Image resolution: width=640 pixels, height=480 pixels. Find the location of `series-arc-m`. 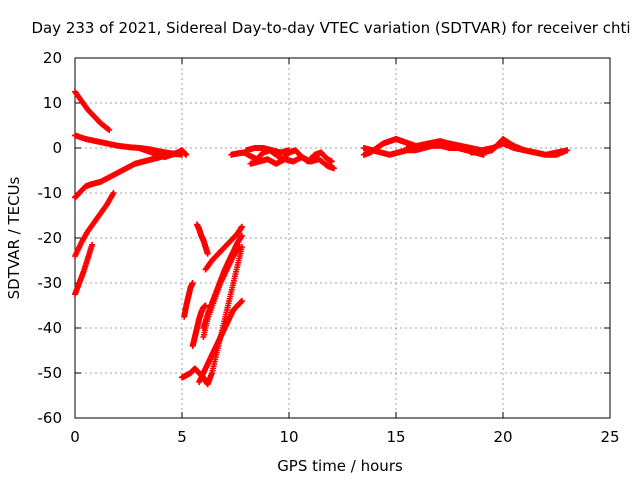

series-arc-m is located at coordinates (202, 239).